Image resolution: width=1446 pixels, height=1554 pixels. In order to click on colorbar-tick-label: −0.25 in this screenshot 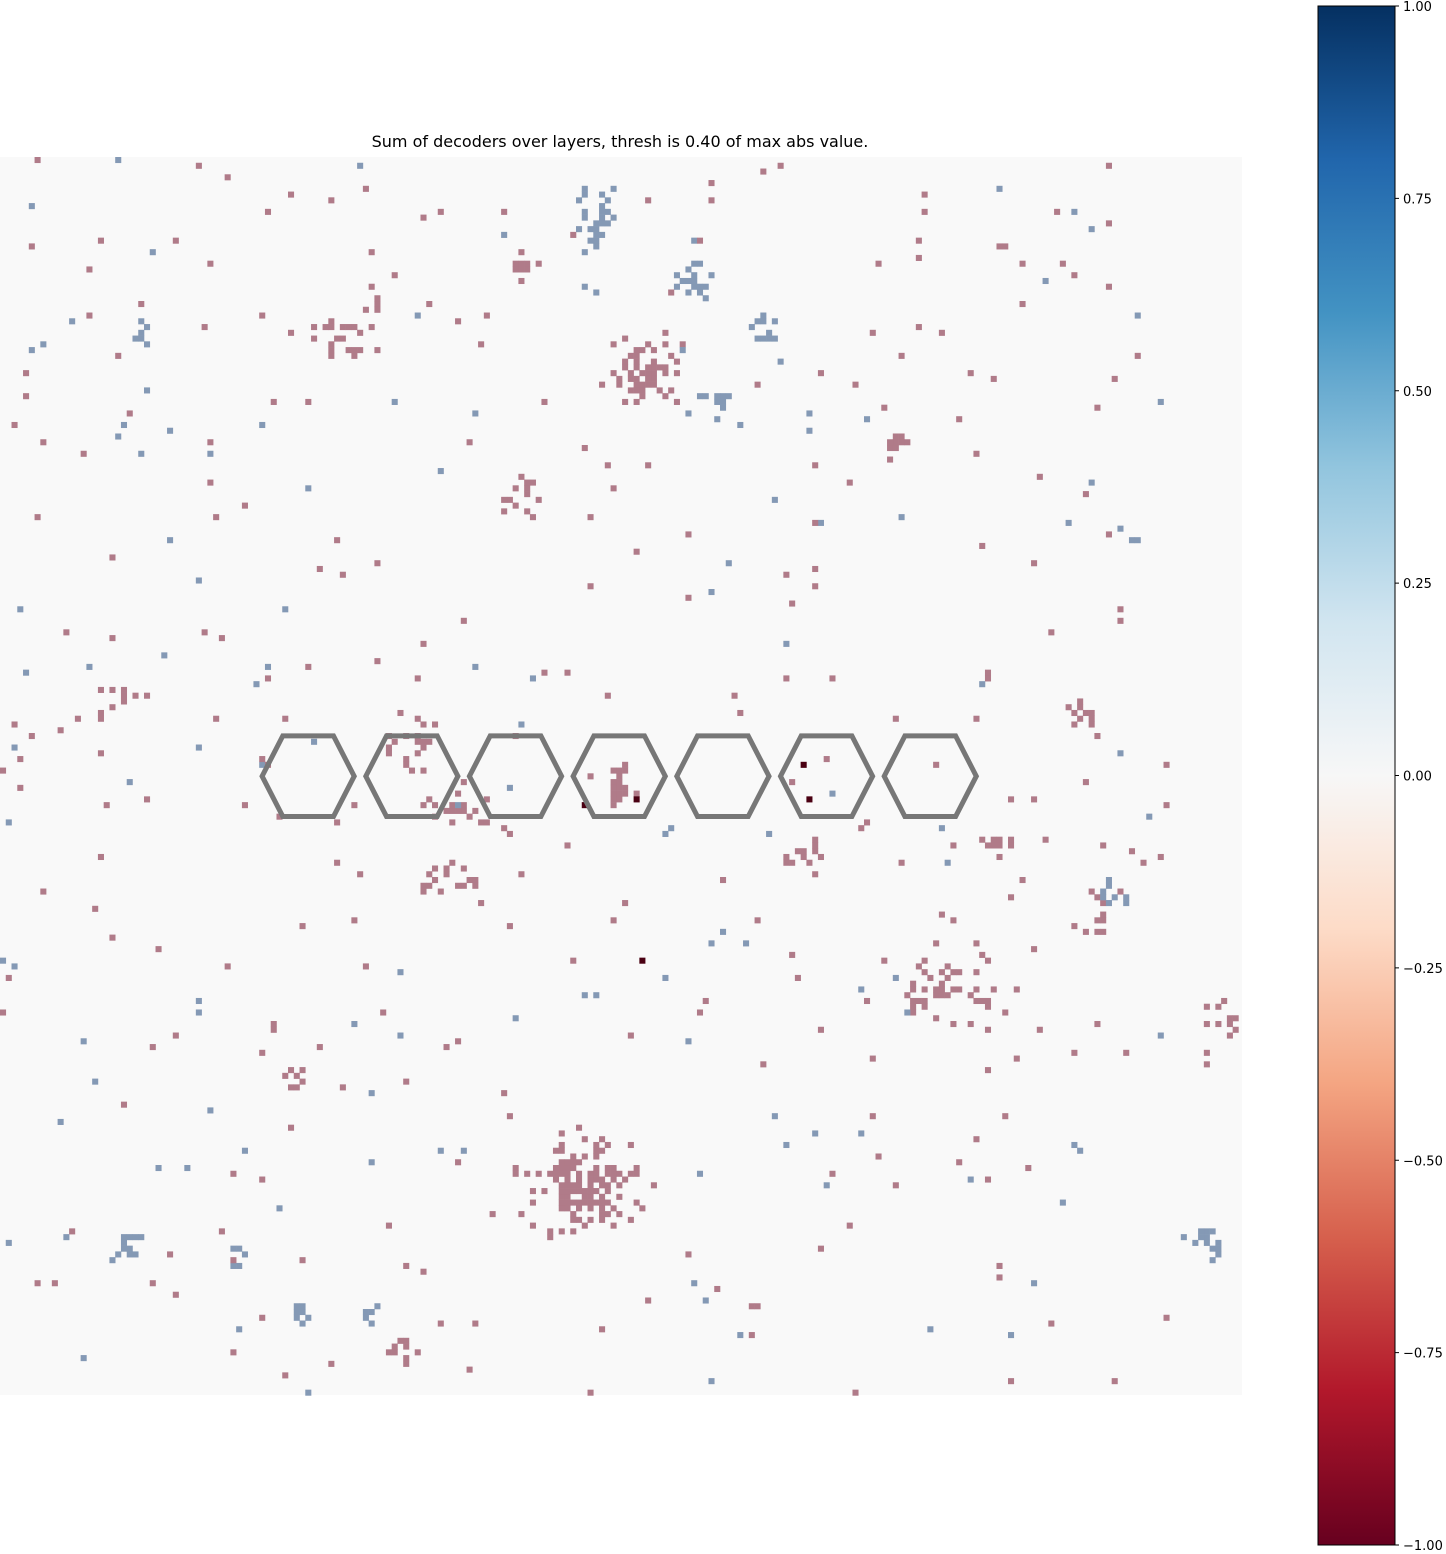, I will do `click(1423, 969)`.